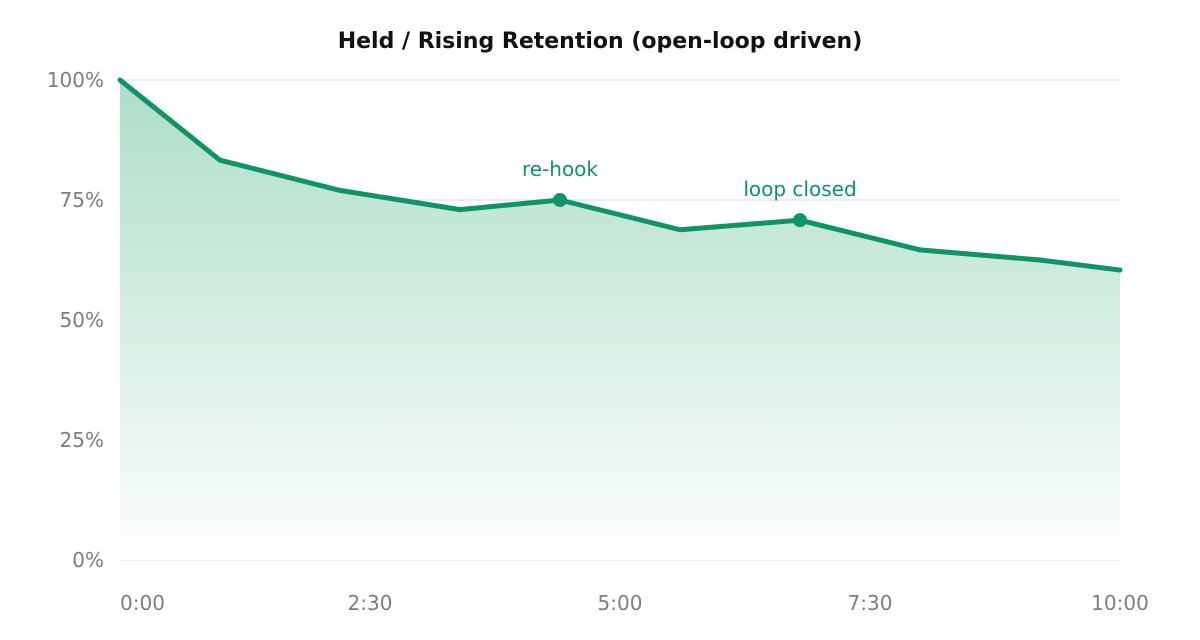  I want to click on y-tick-label: 0%, so click(88, 560).